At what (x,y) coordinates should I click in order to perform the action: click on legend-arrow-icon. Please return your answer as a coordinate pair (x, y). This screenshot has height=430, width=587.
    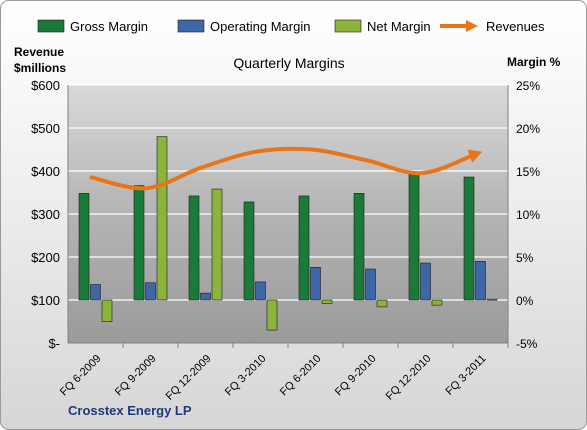
    Looking at the image, I should click on (472, 26).